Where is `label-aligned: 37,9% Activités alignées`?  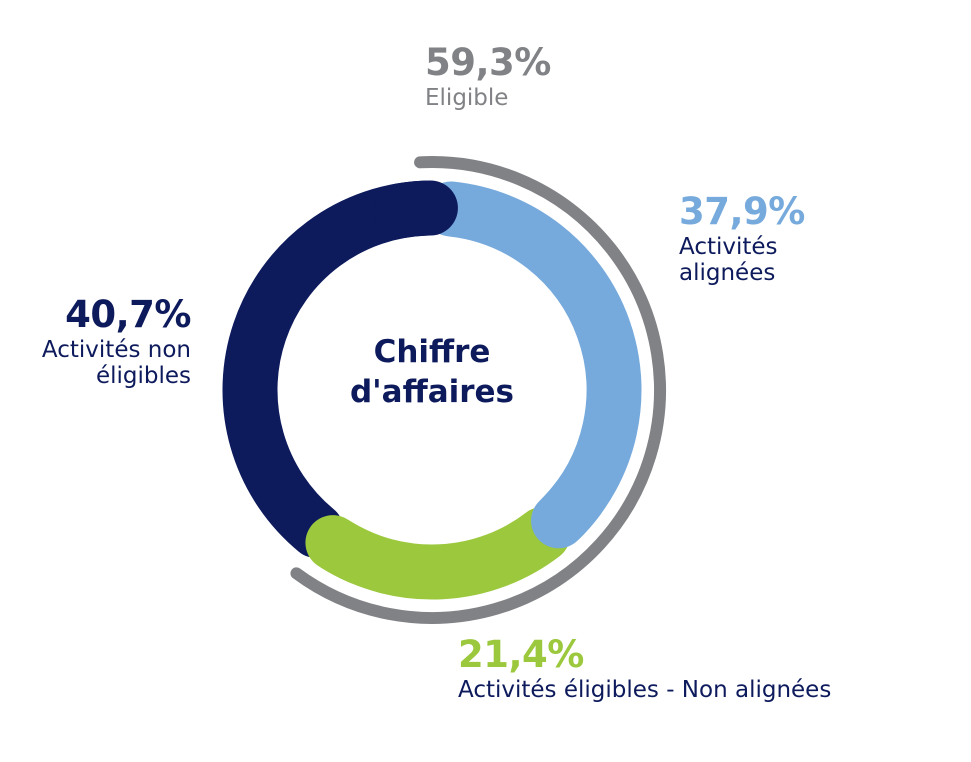
label-aligned: 37,9% Activités alignées is located at coordinates (742, 238).